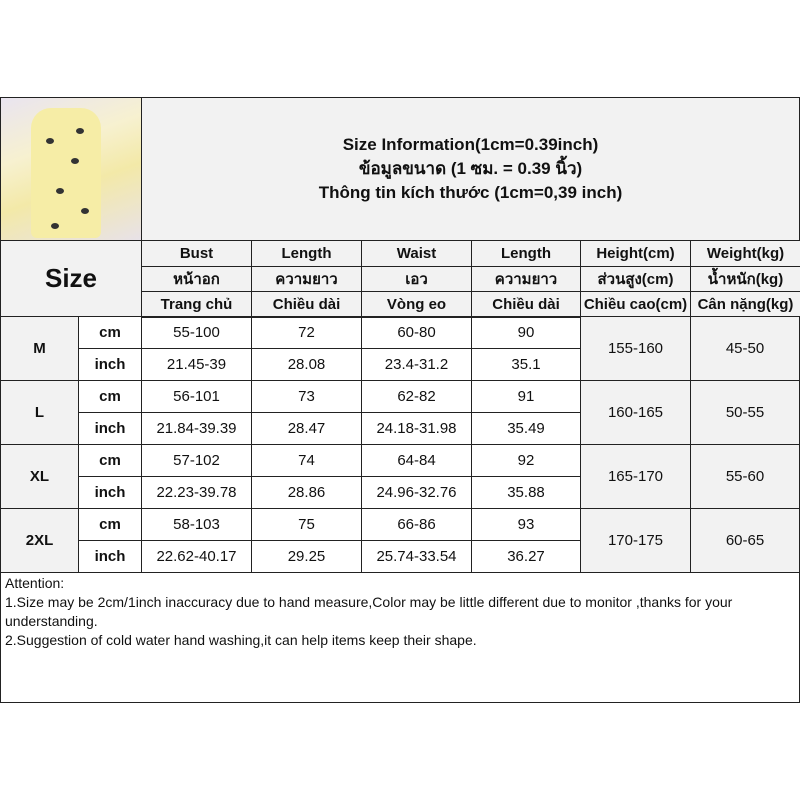 Image resolution: width=800 pixels, height=800 pixels. Describe the element at coordinates (745, 540) in the screenshot. I see `weight-cell: 60-65` at that location.